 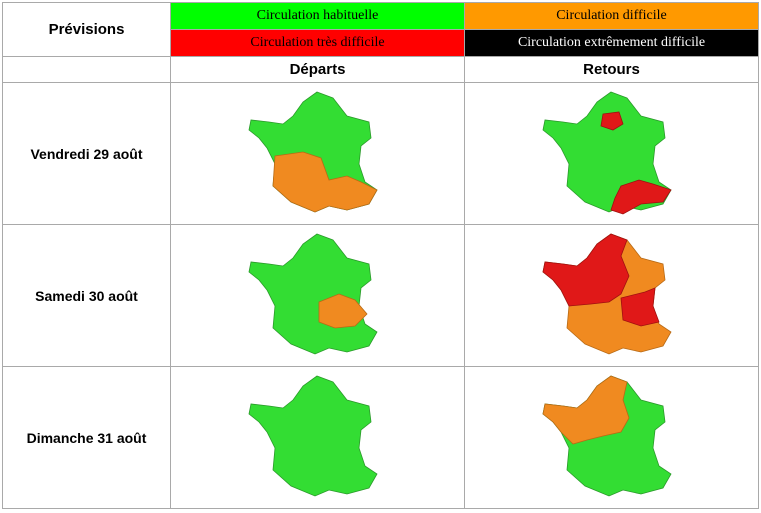 I want to click on france-map-departures-saturday, so click(x=313, y=293).